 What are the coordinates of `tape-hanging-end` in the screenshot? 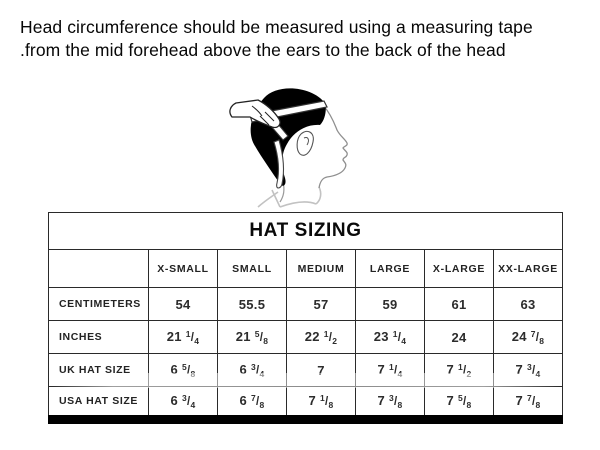 It's located at (278, 164).